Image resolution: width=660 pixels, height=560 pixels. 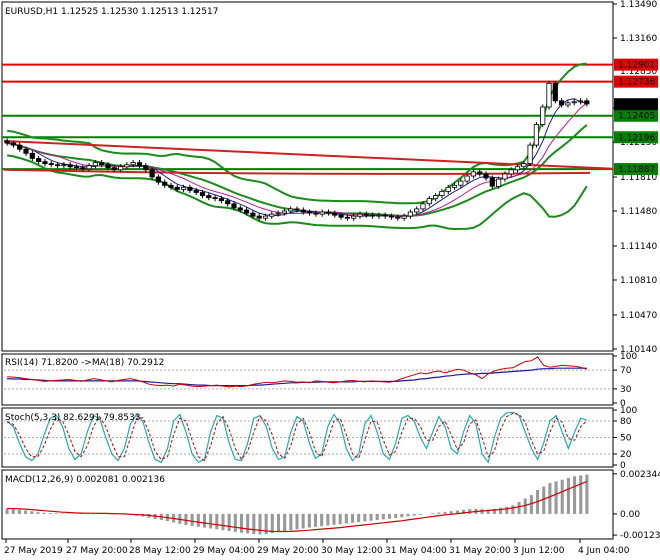 What do you see at coordinates (638, 5) in the screenshot?
I see `price-tick-label: 1.13490` at bounding box center [638, 5].